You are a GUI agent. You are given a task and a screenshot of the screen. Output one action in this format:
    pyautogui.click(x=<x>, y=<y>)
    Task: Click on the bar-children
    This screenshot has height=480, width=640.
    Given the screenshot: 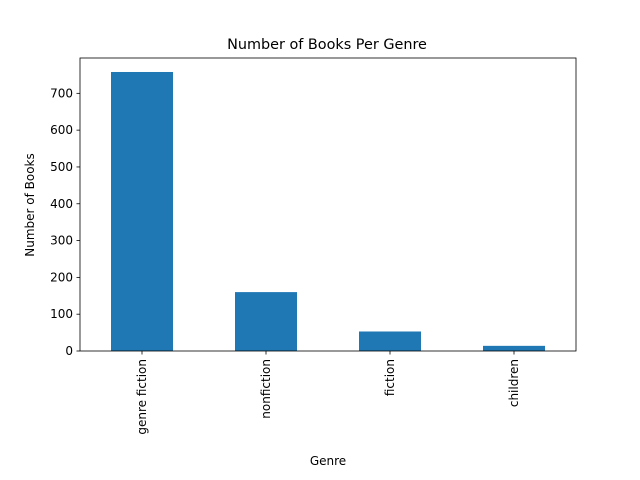 What is the action you would take?
    pyautogui.click(x=514, y=348)
    